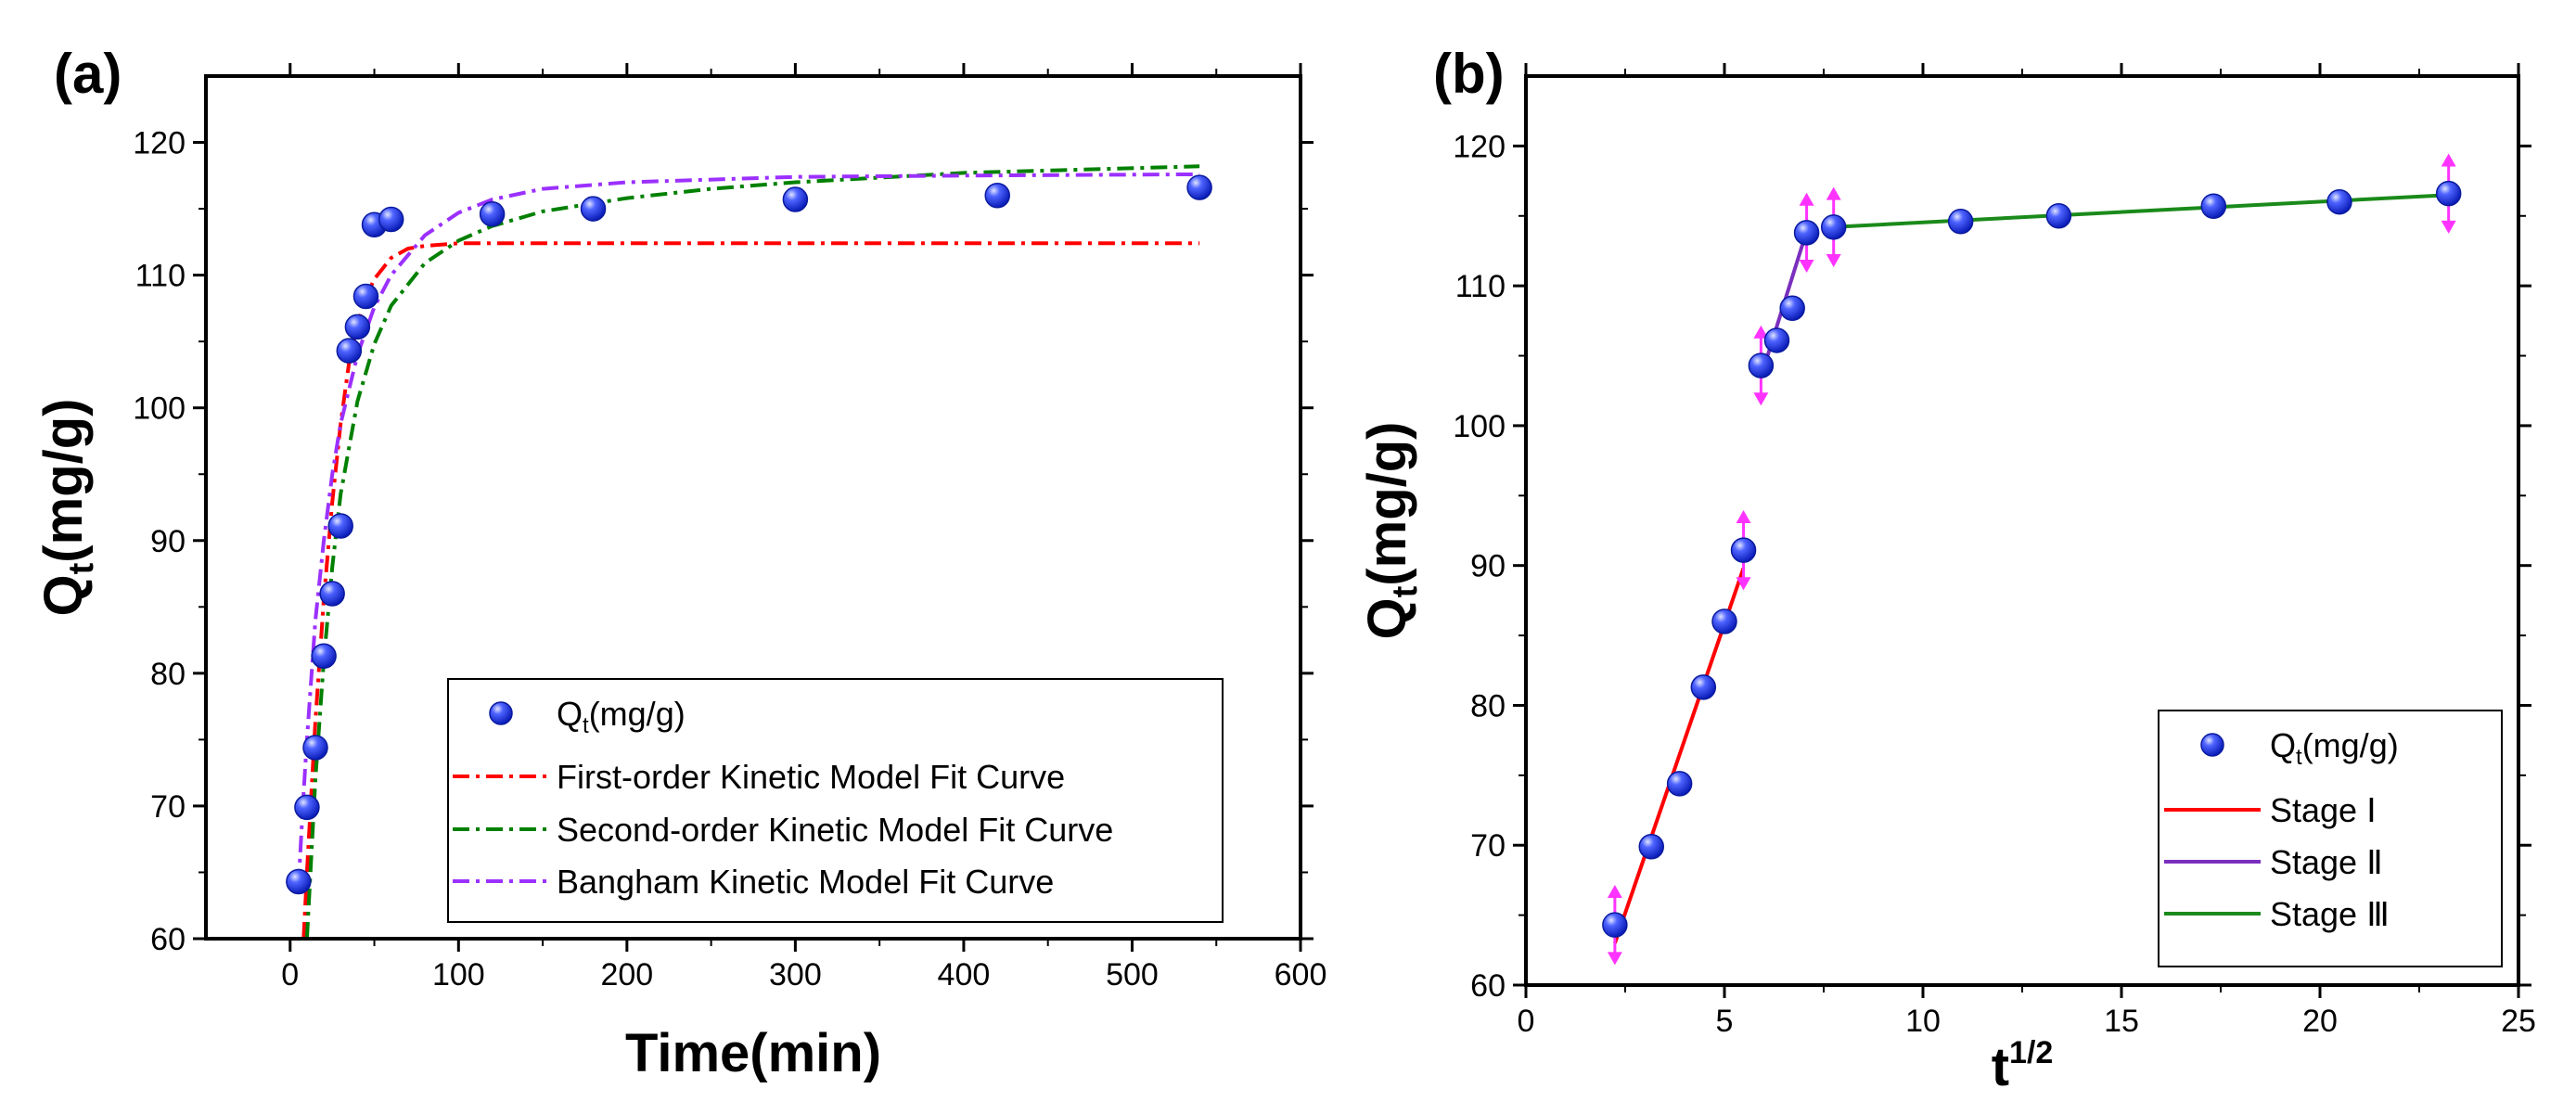 This screenshot has height=1114, width=2576. What do you see at coordinates (168, 674) in the screenshot?
I see `panel-a-y-tick-label: 80` at bounding box center [168, 674].